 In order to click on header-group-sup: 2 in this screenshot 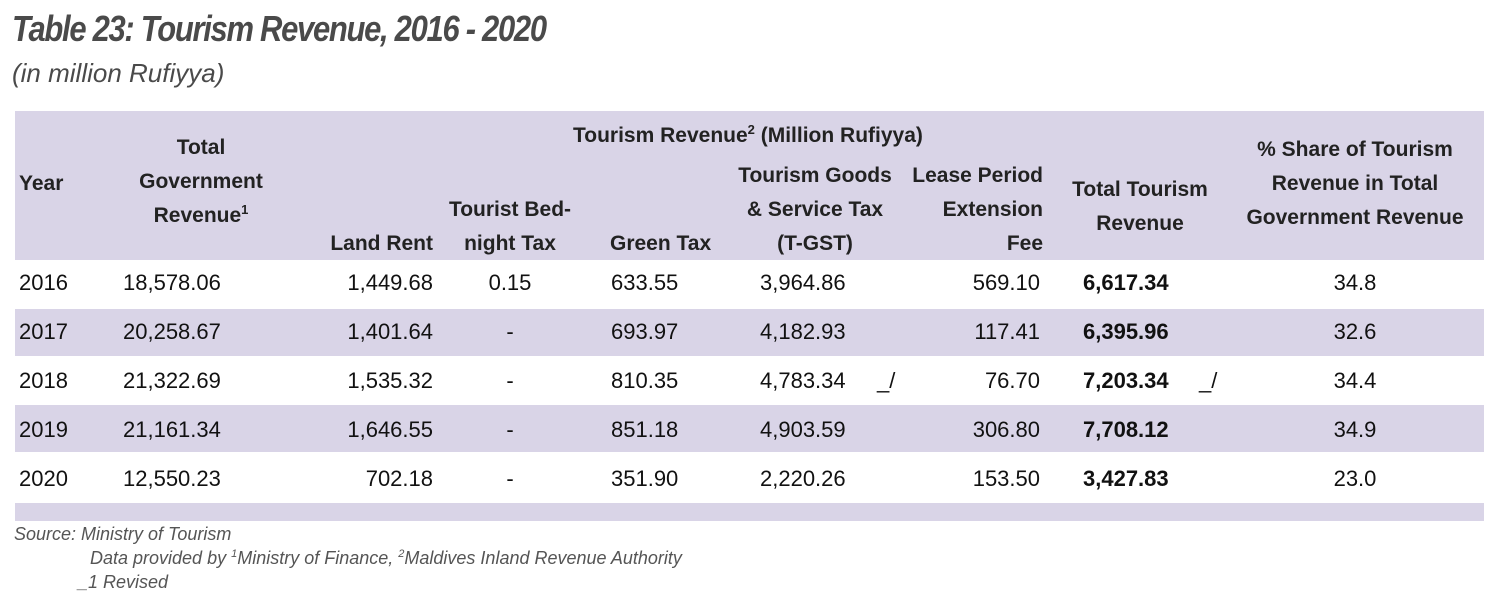, I will do `click(751, 129)`.